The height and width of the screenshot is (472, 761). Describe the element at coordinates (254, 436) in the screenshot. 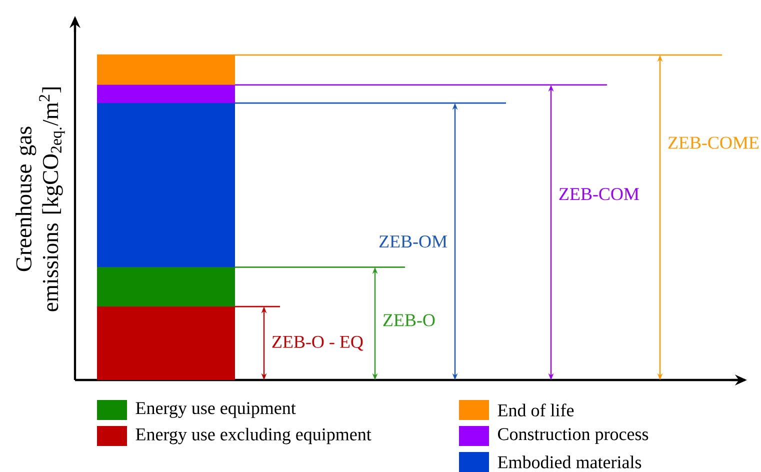

I see `legend-label: Energy use excluding equipment` at that location.